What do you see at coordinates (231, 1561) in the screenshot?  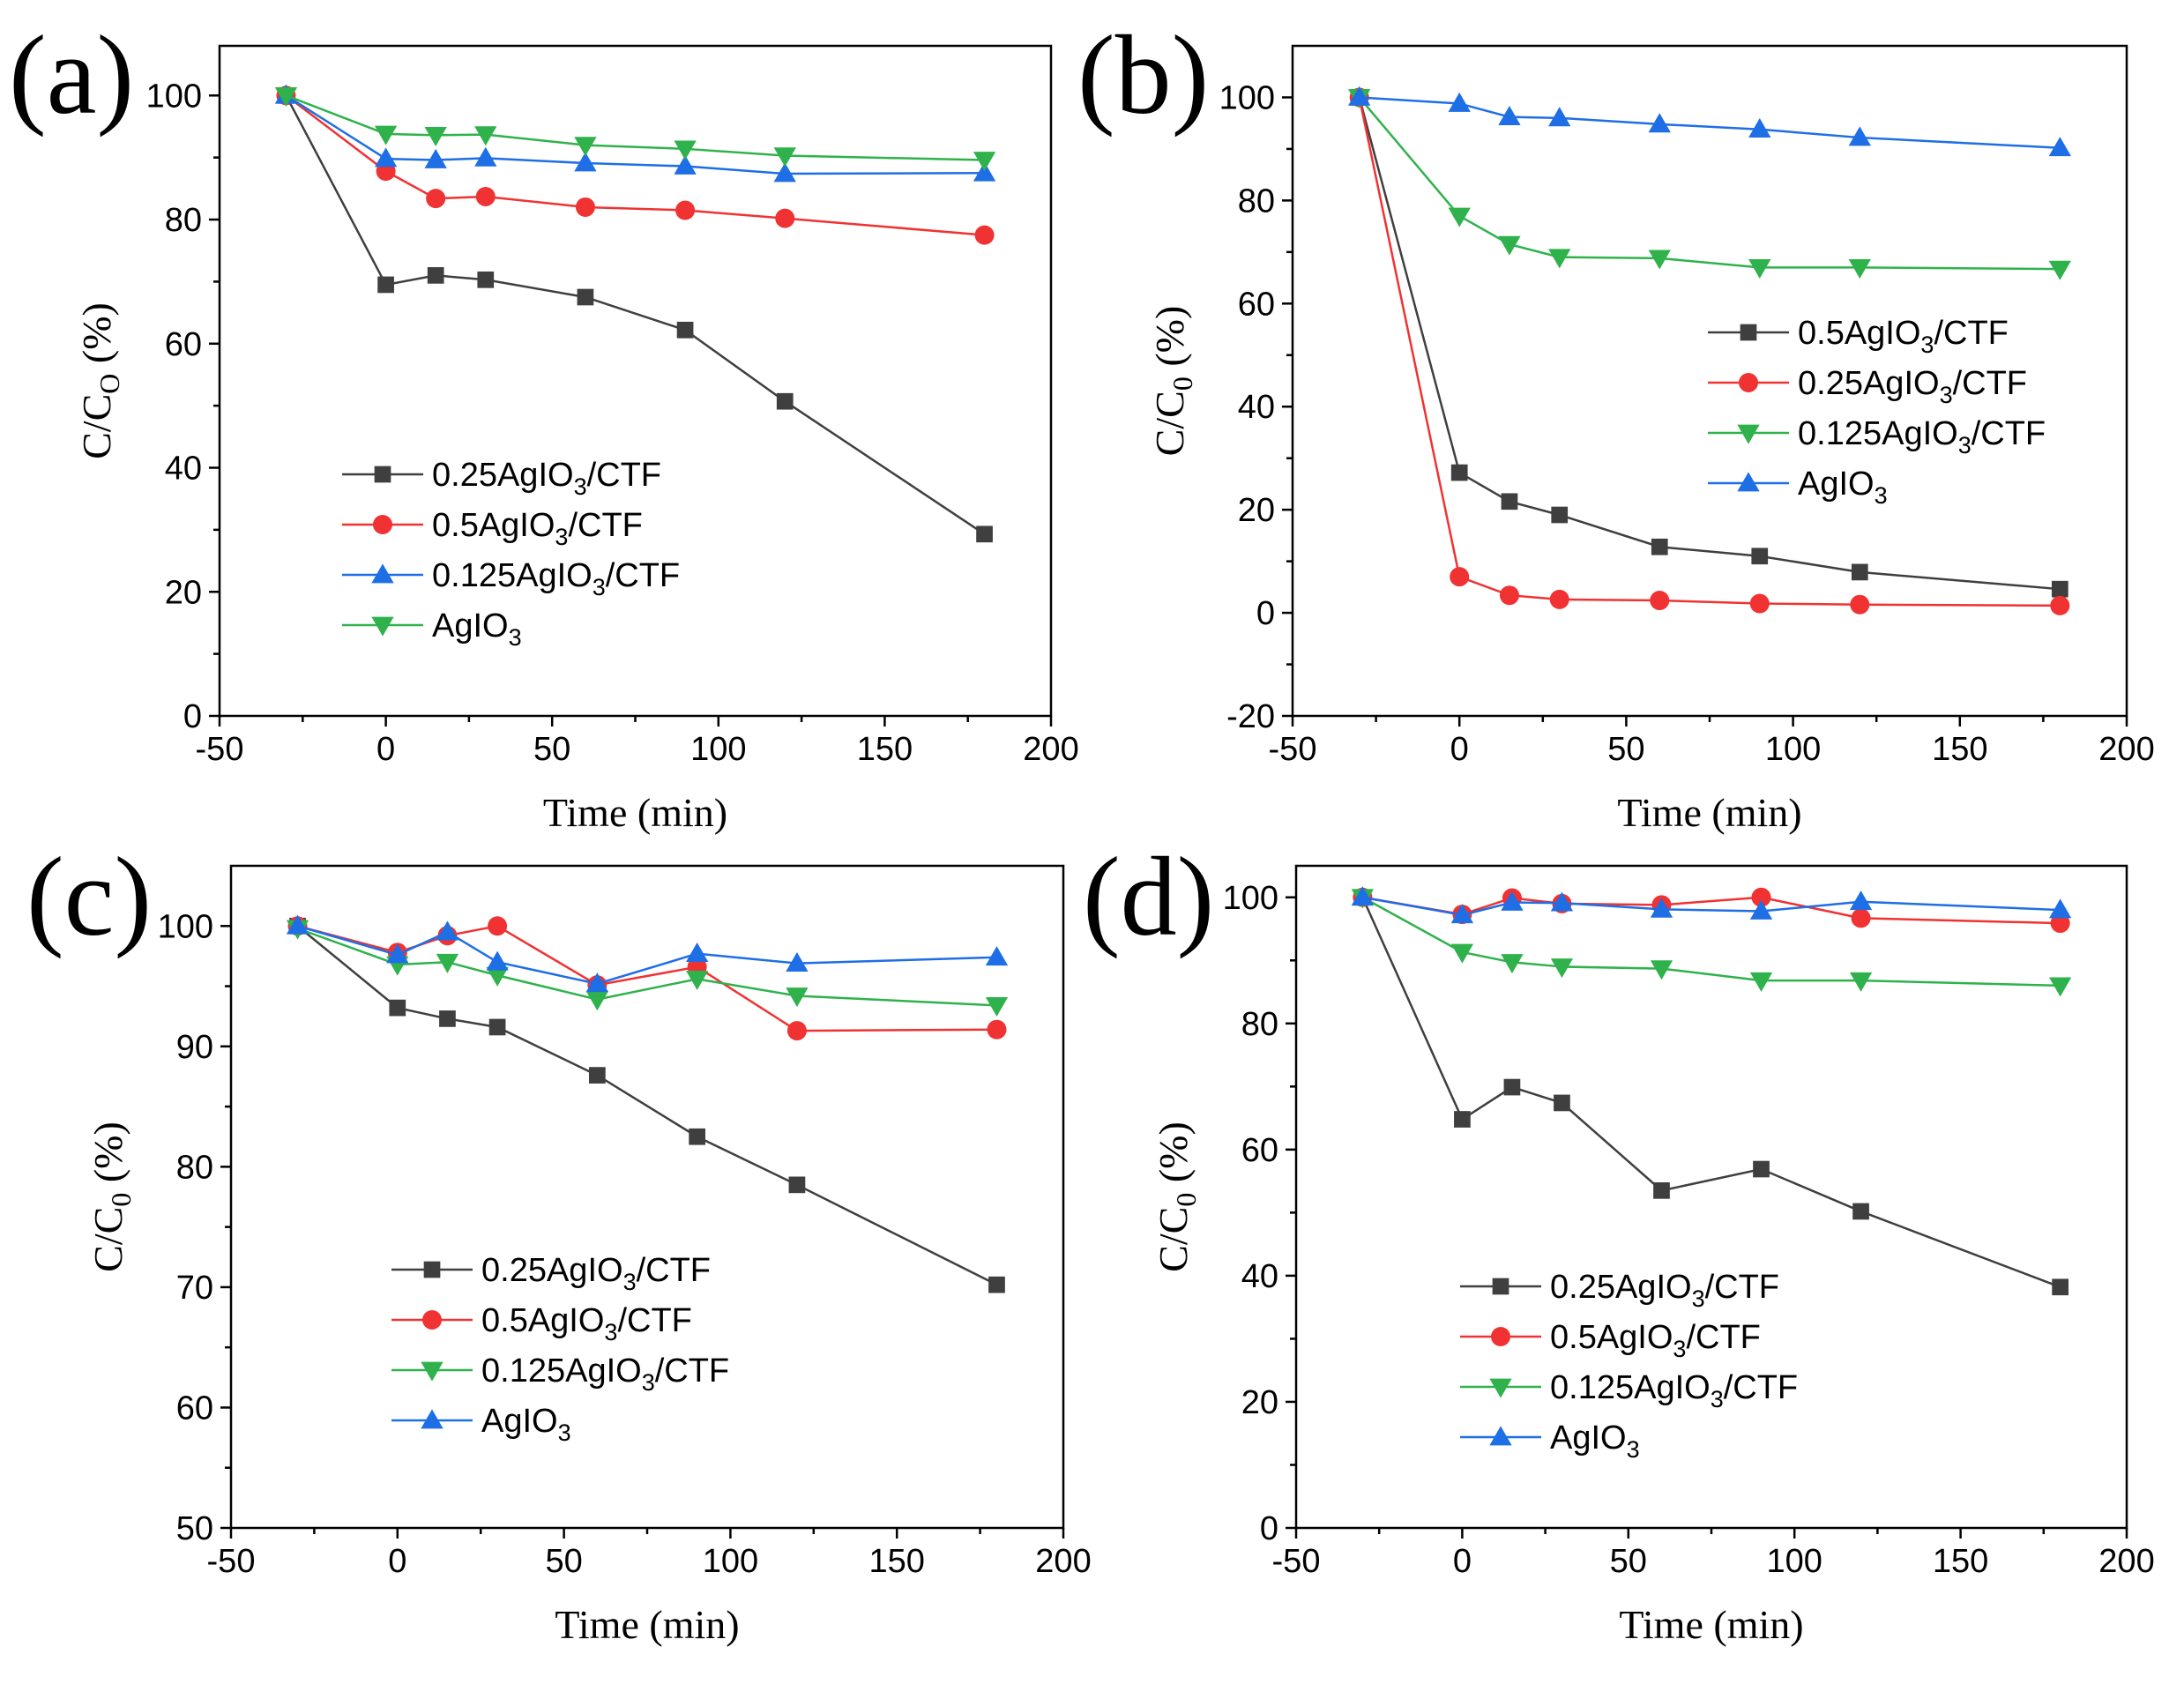 I see `x-tick-label: -50` at bounding box center [231, 1561].